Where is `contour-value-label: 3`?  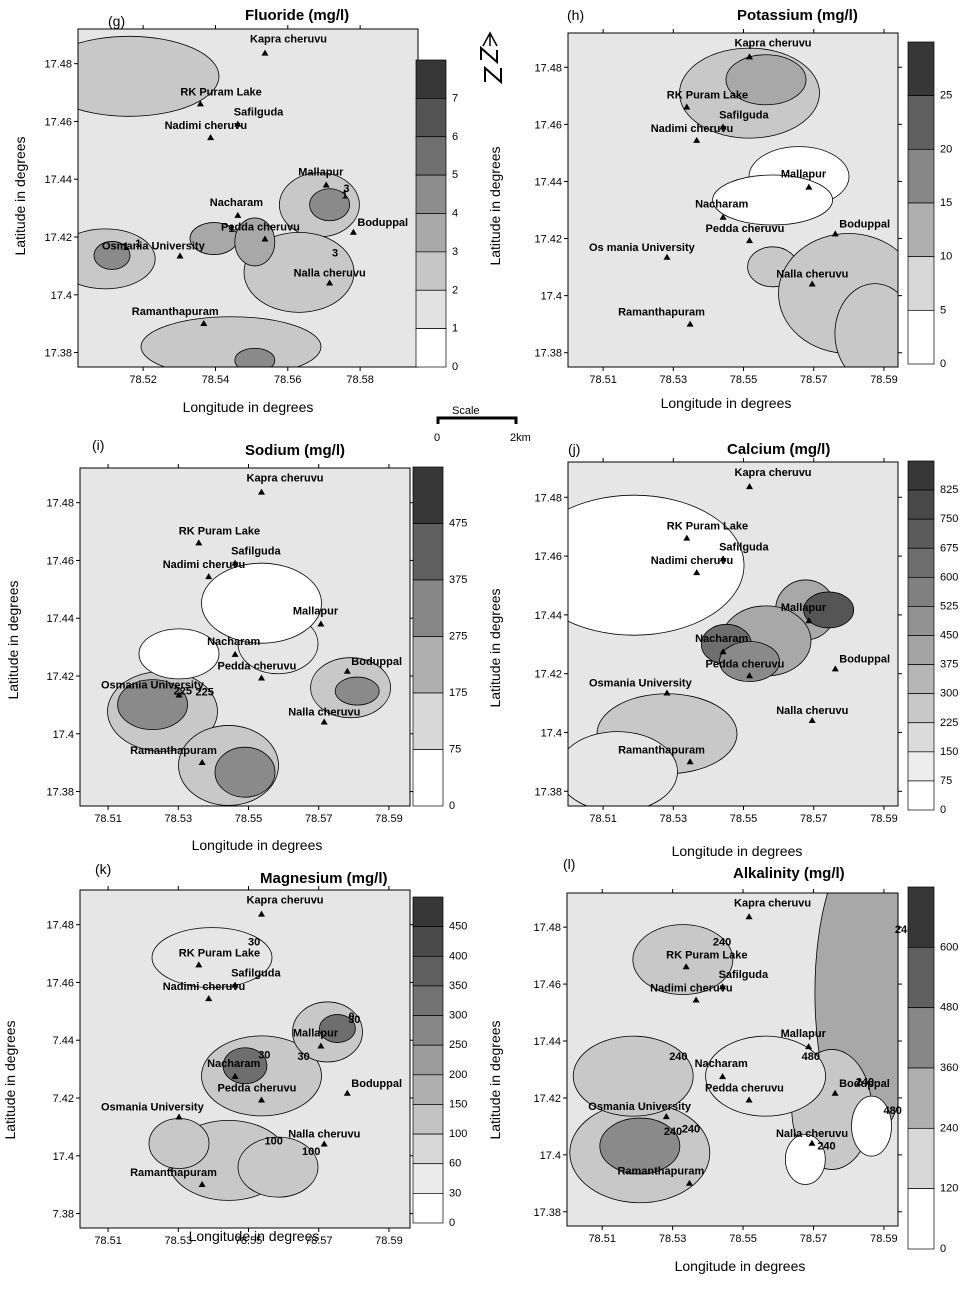
contour-value-label: 3 is located at coordinates (346, 189).